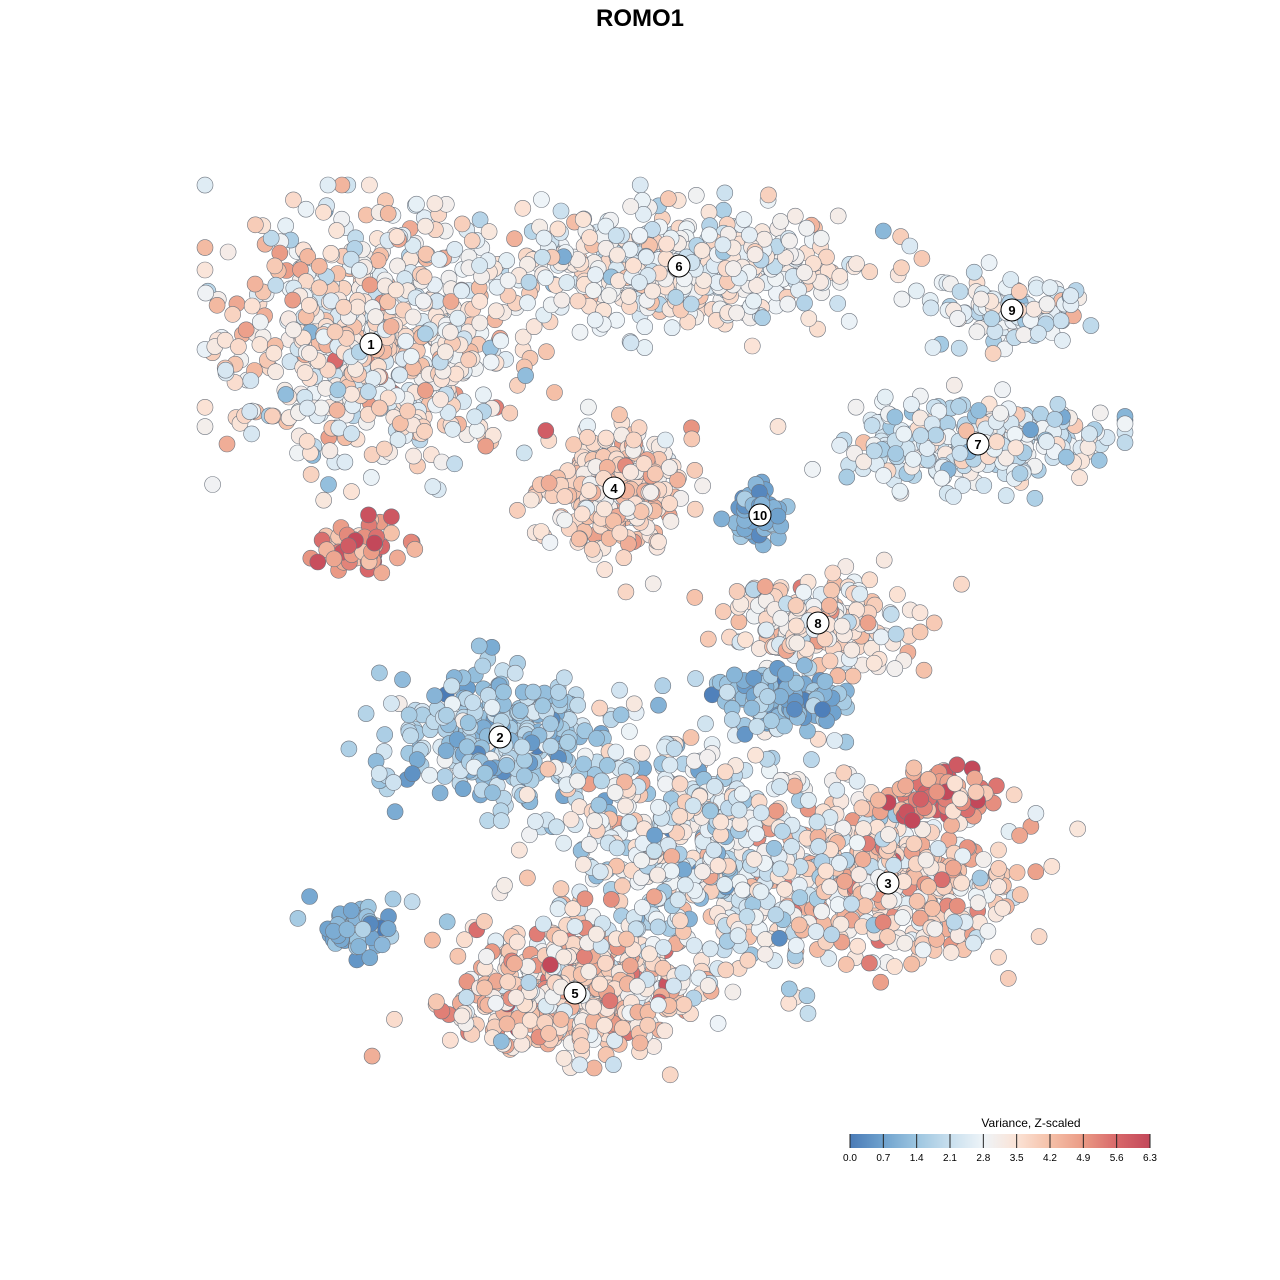 Image resolution: width=1280 pixels, height=1280 pixels. I want to click on legend-tick-label: 2.8, so click(983, 1158).